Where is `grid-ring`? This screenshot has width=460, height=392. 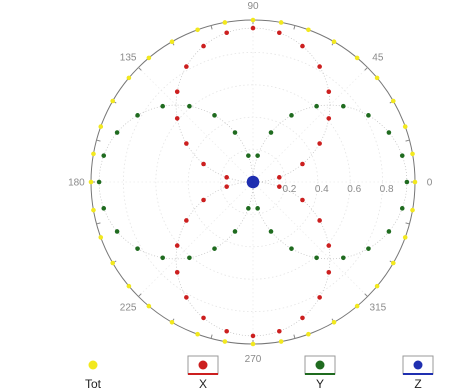 grid-ring is located at coordinates (253, 182).